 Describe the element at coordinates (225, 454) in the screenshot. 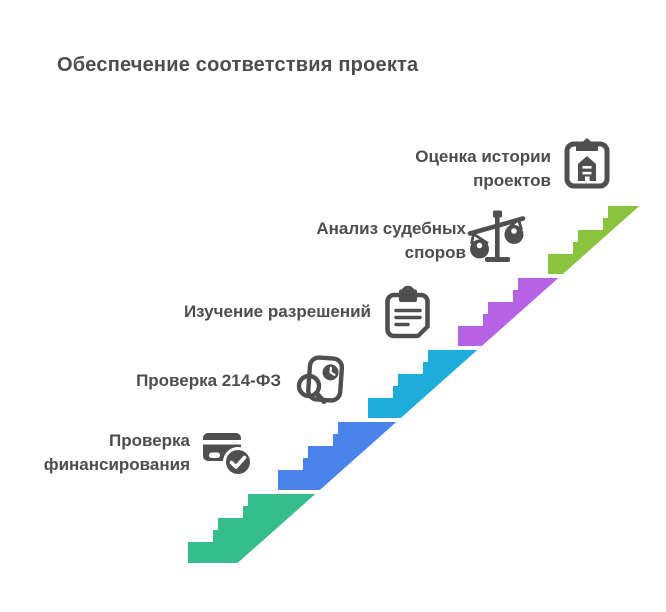

I see `card-check-icon` at that location.